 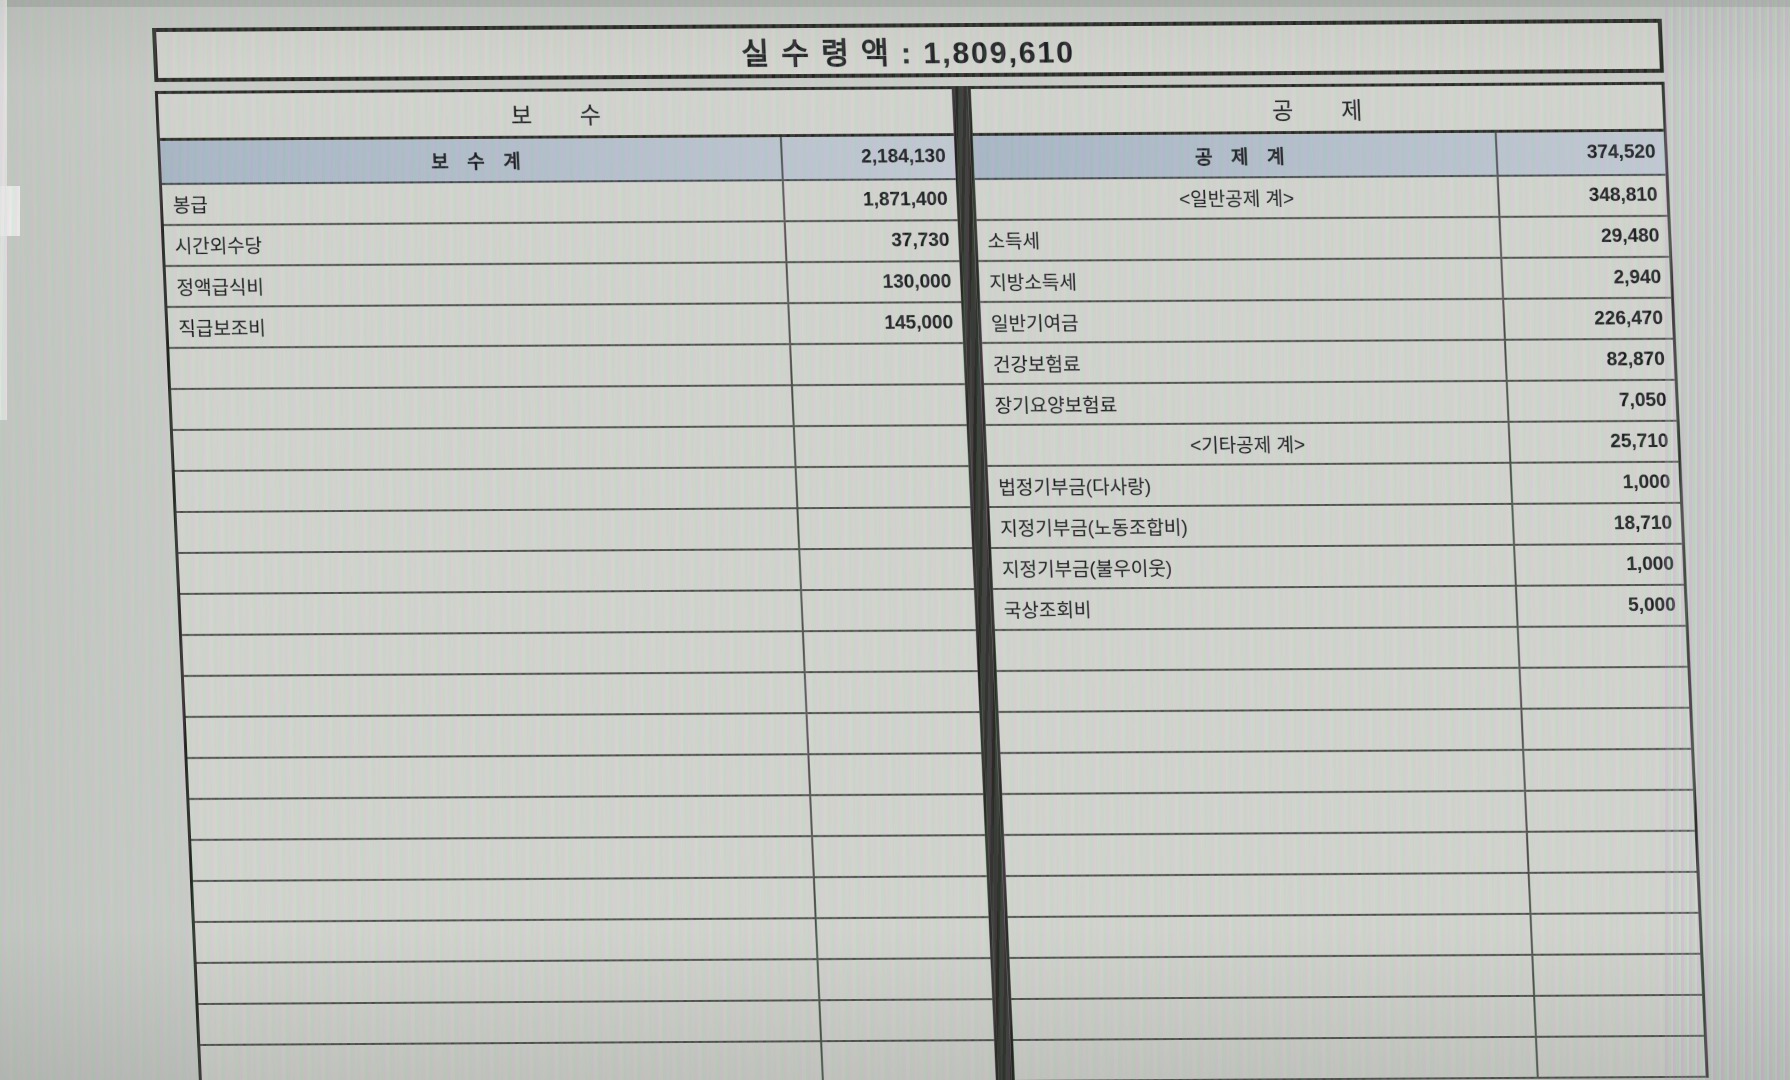 I want to click on pay-row: 시간외수당 37,730, so click(x=561, y=244).